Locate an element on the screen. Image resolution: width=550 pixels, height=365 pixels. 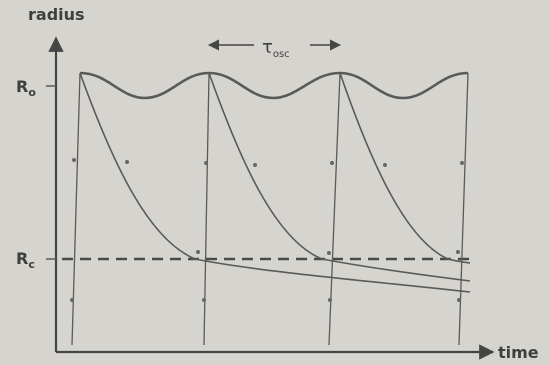
rc-label: Rc is located at coordinates (25, 260).